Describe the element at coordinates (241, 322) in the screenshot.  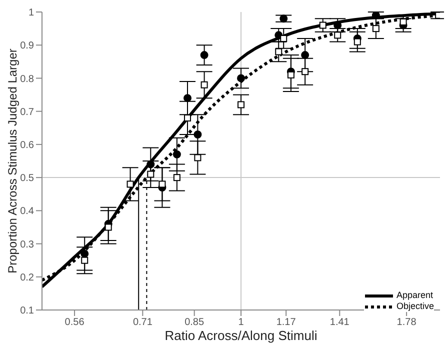
I see `x-tick-label: 1` at that location.